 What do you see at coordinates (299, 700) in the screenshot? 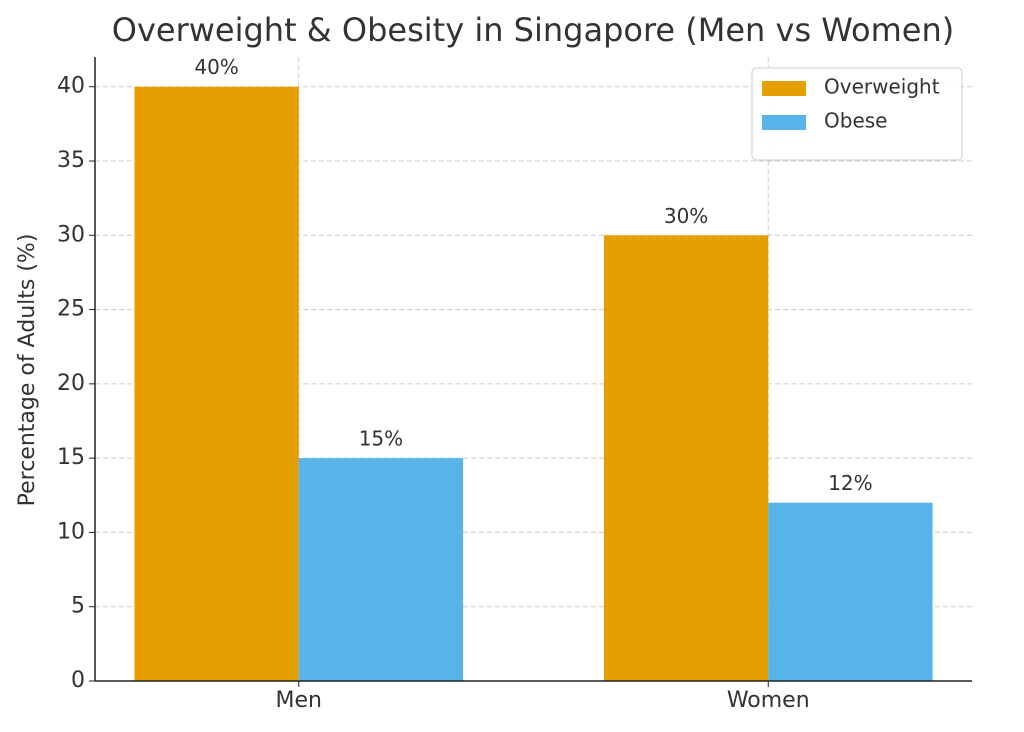
I see `x-tick-label: Men` at bounding box center [299, 700].